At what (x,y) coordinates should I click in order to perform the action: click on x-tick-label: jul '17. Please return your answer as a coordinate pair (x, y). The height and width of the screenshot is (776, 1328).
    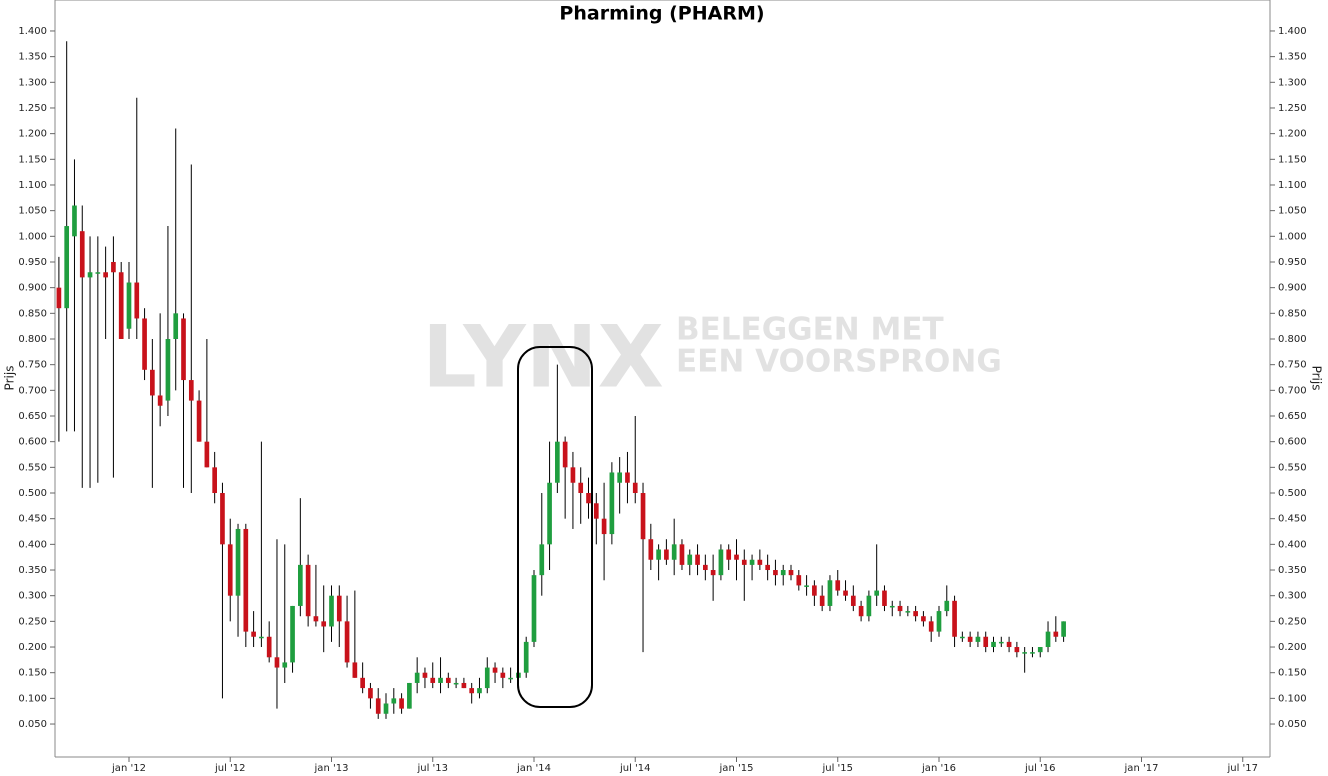
    Looking at the image, I should click on (1242, 768).